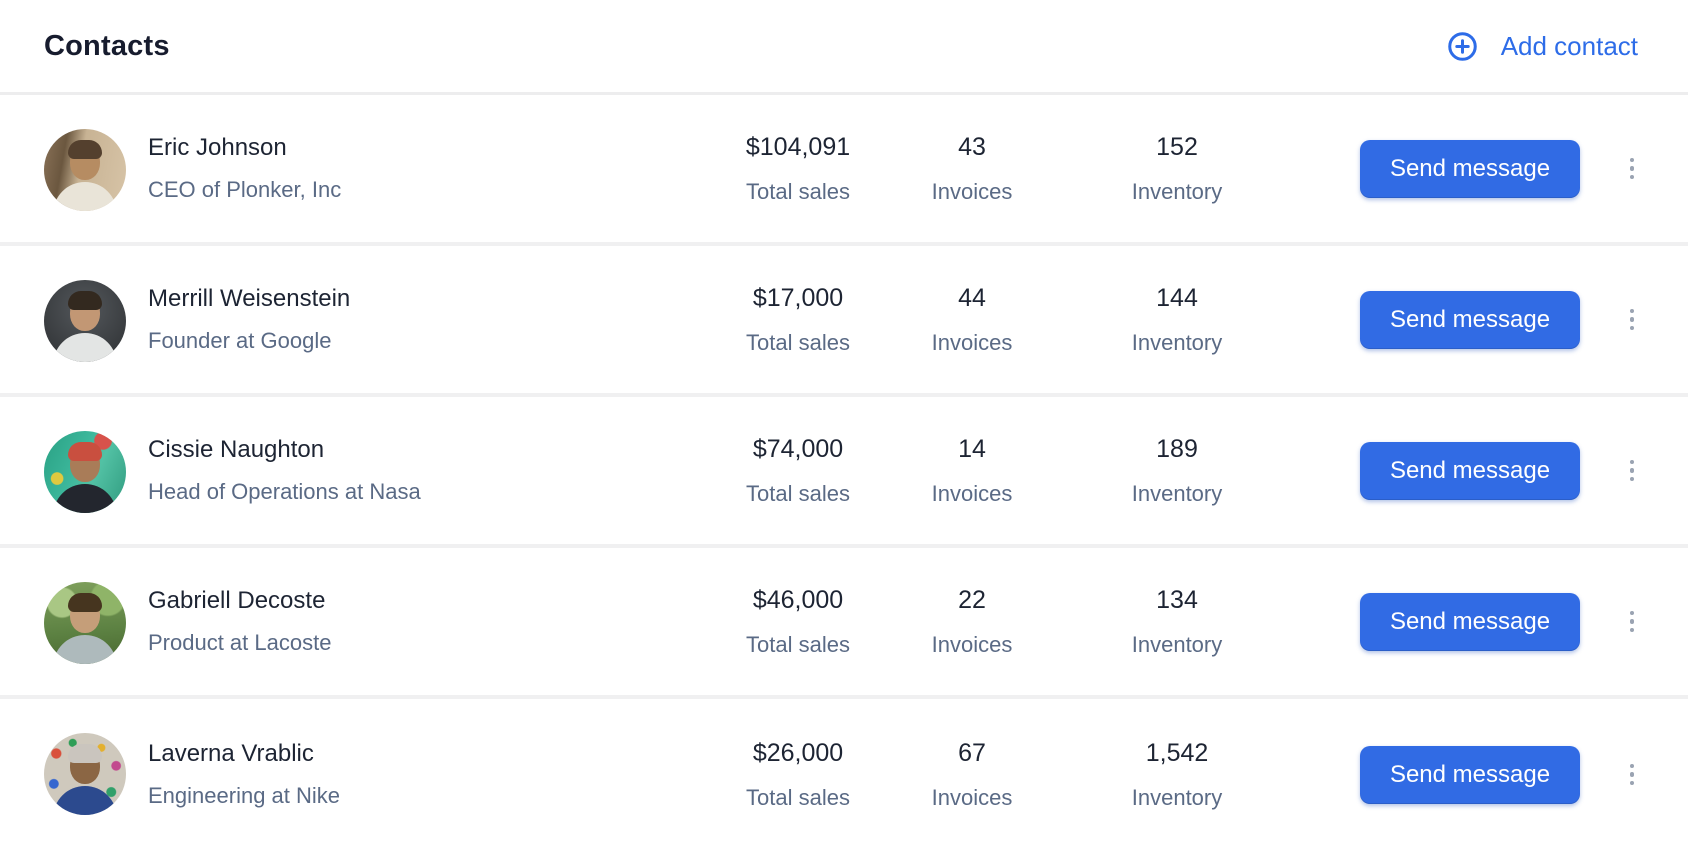 The width and height of the screenshot is (1688, 856). What do you see at coordinates (798, 297) in the screenshot?
I see `total-sales-value: $17,000` at bounding box center [798, 297].